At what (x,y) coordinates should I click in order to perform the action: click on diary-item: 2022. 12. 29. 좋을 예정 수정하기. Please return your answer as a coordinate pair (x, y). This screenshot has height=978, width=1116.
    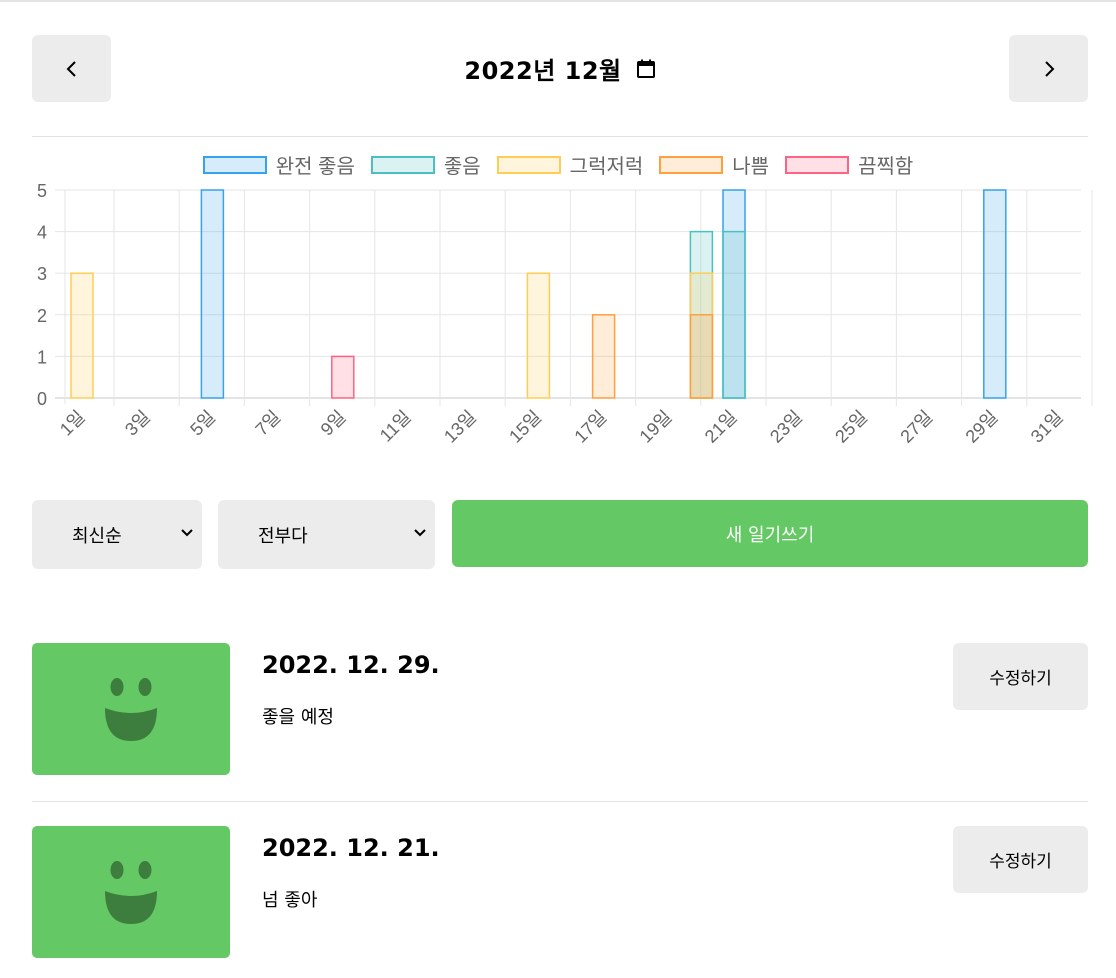
    Looking at the image, I should click on (560, 709).